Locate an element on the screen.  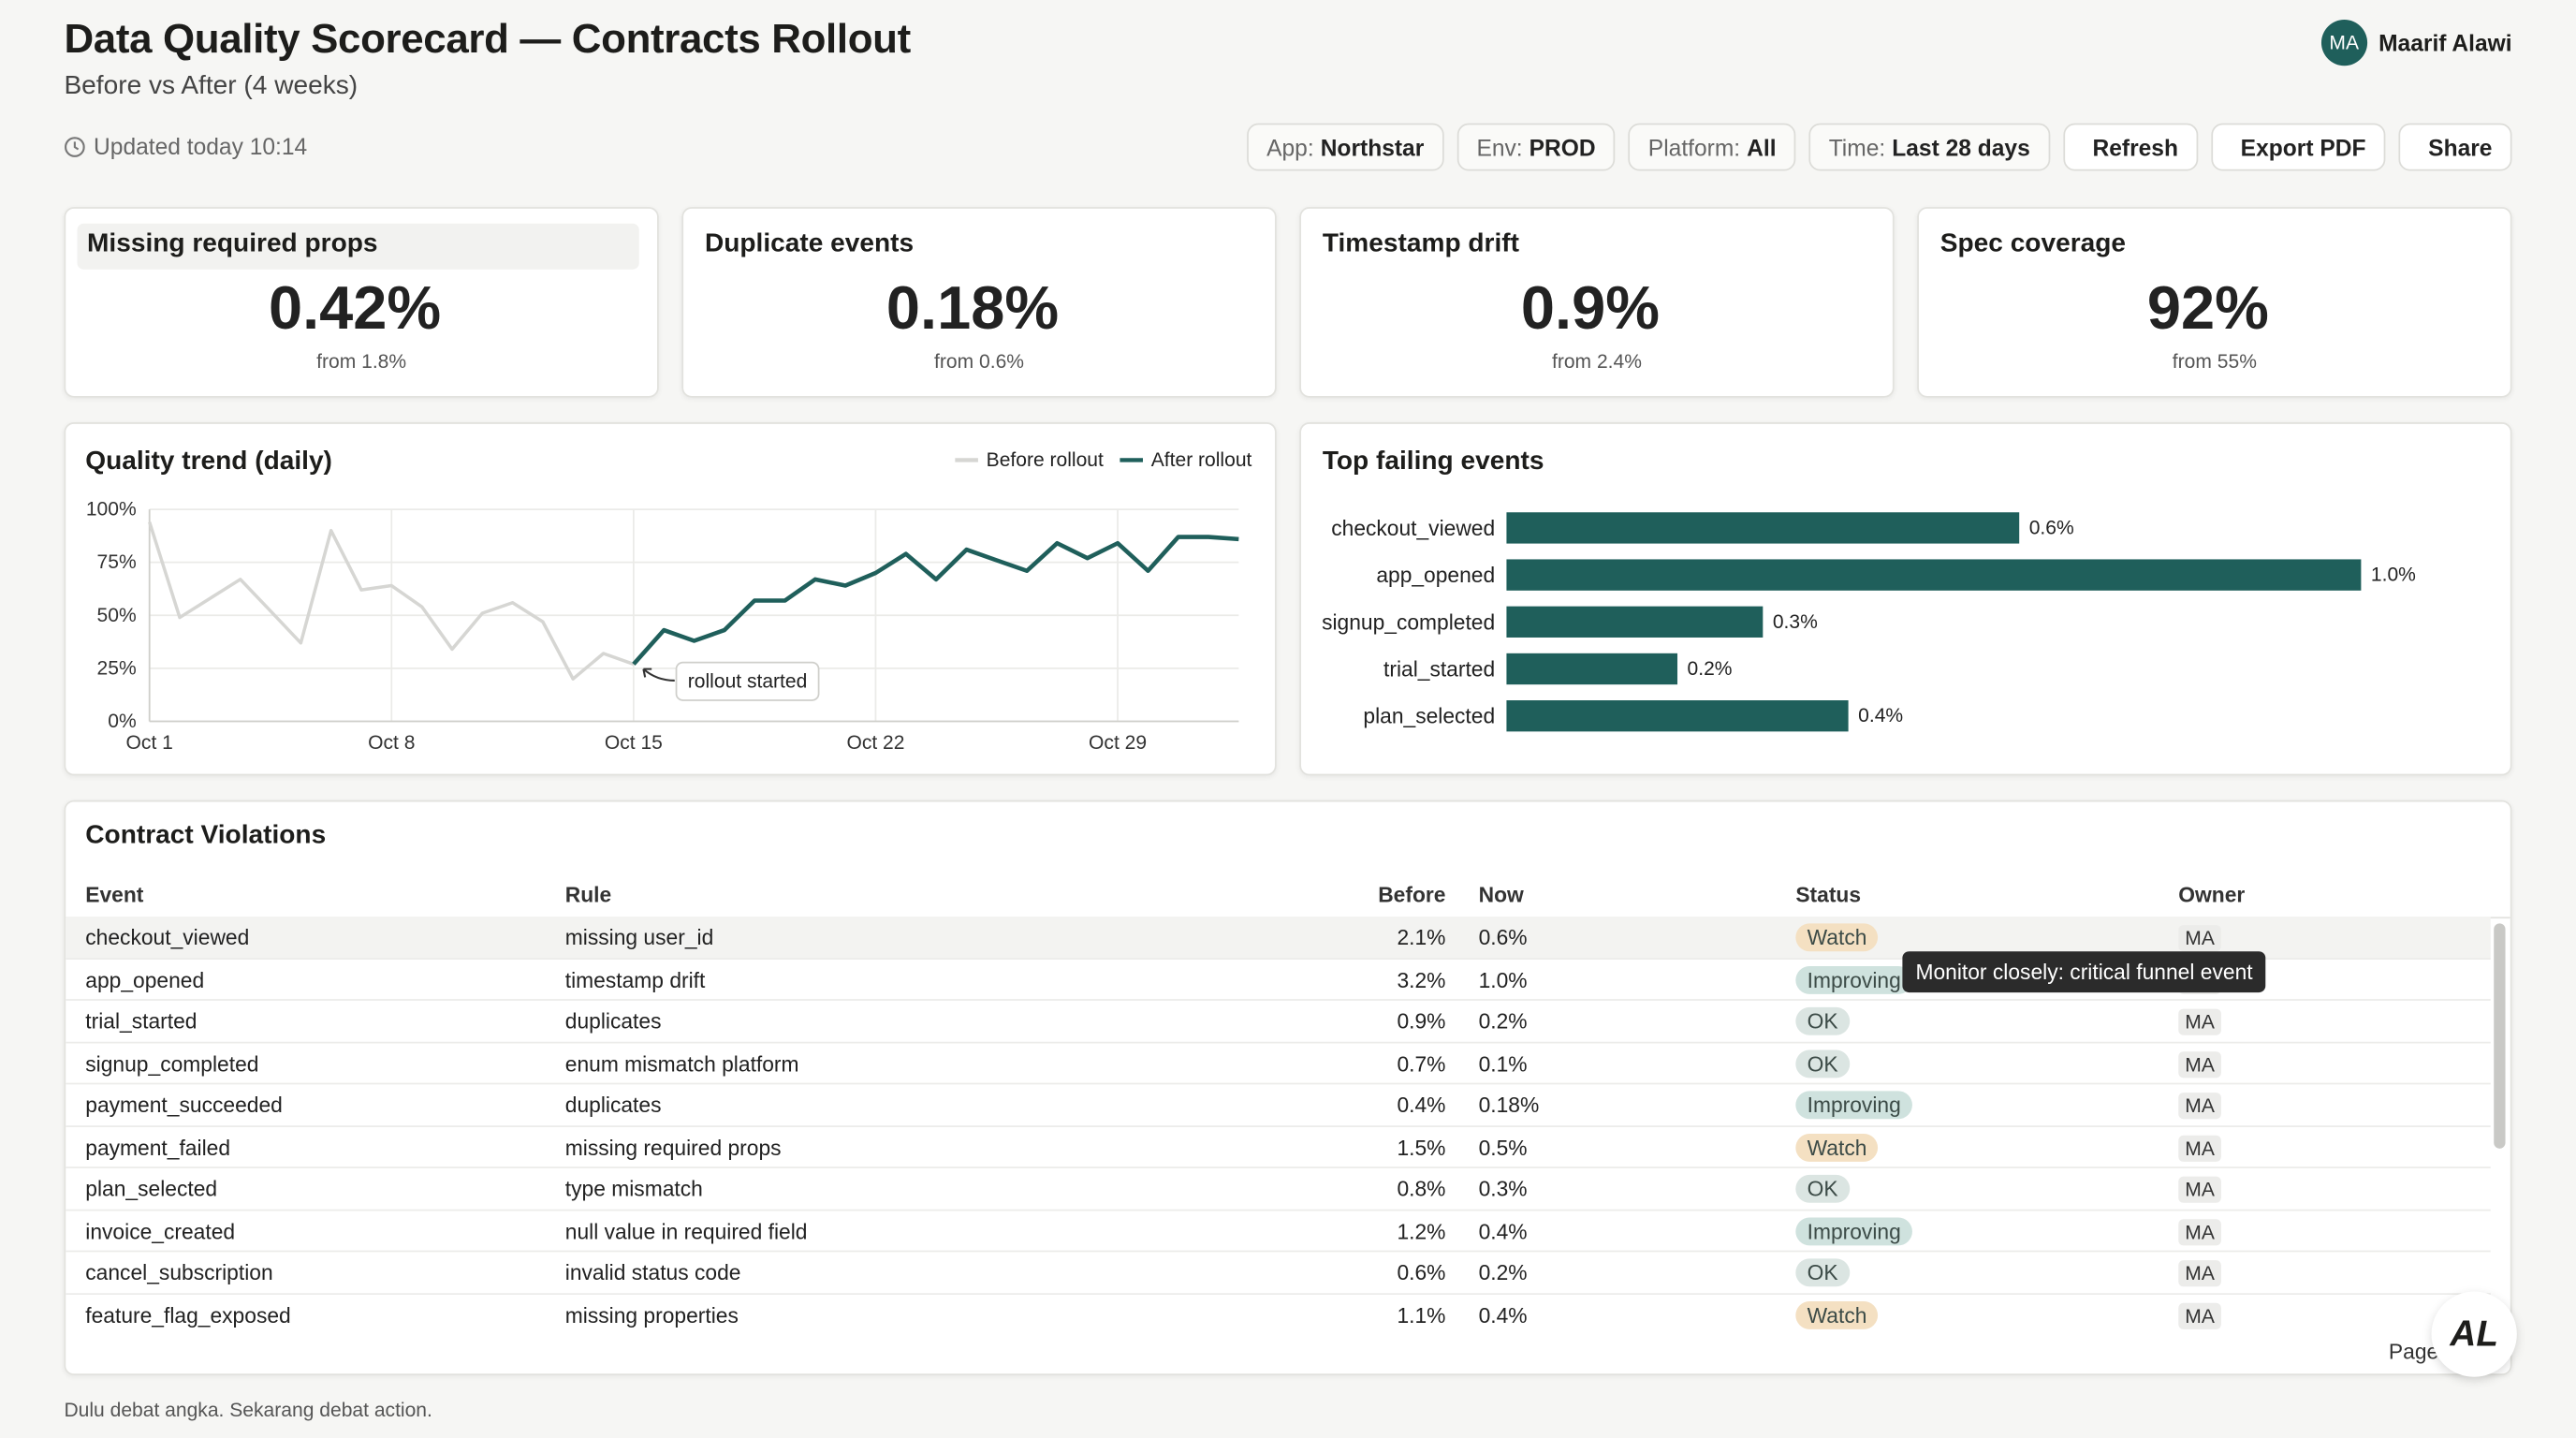
table-cell: 0.7% is located at coordinates (1421, 1063).